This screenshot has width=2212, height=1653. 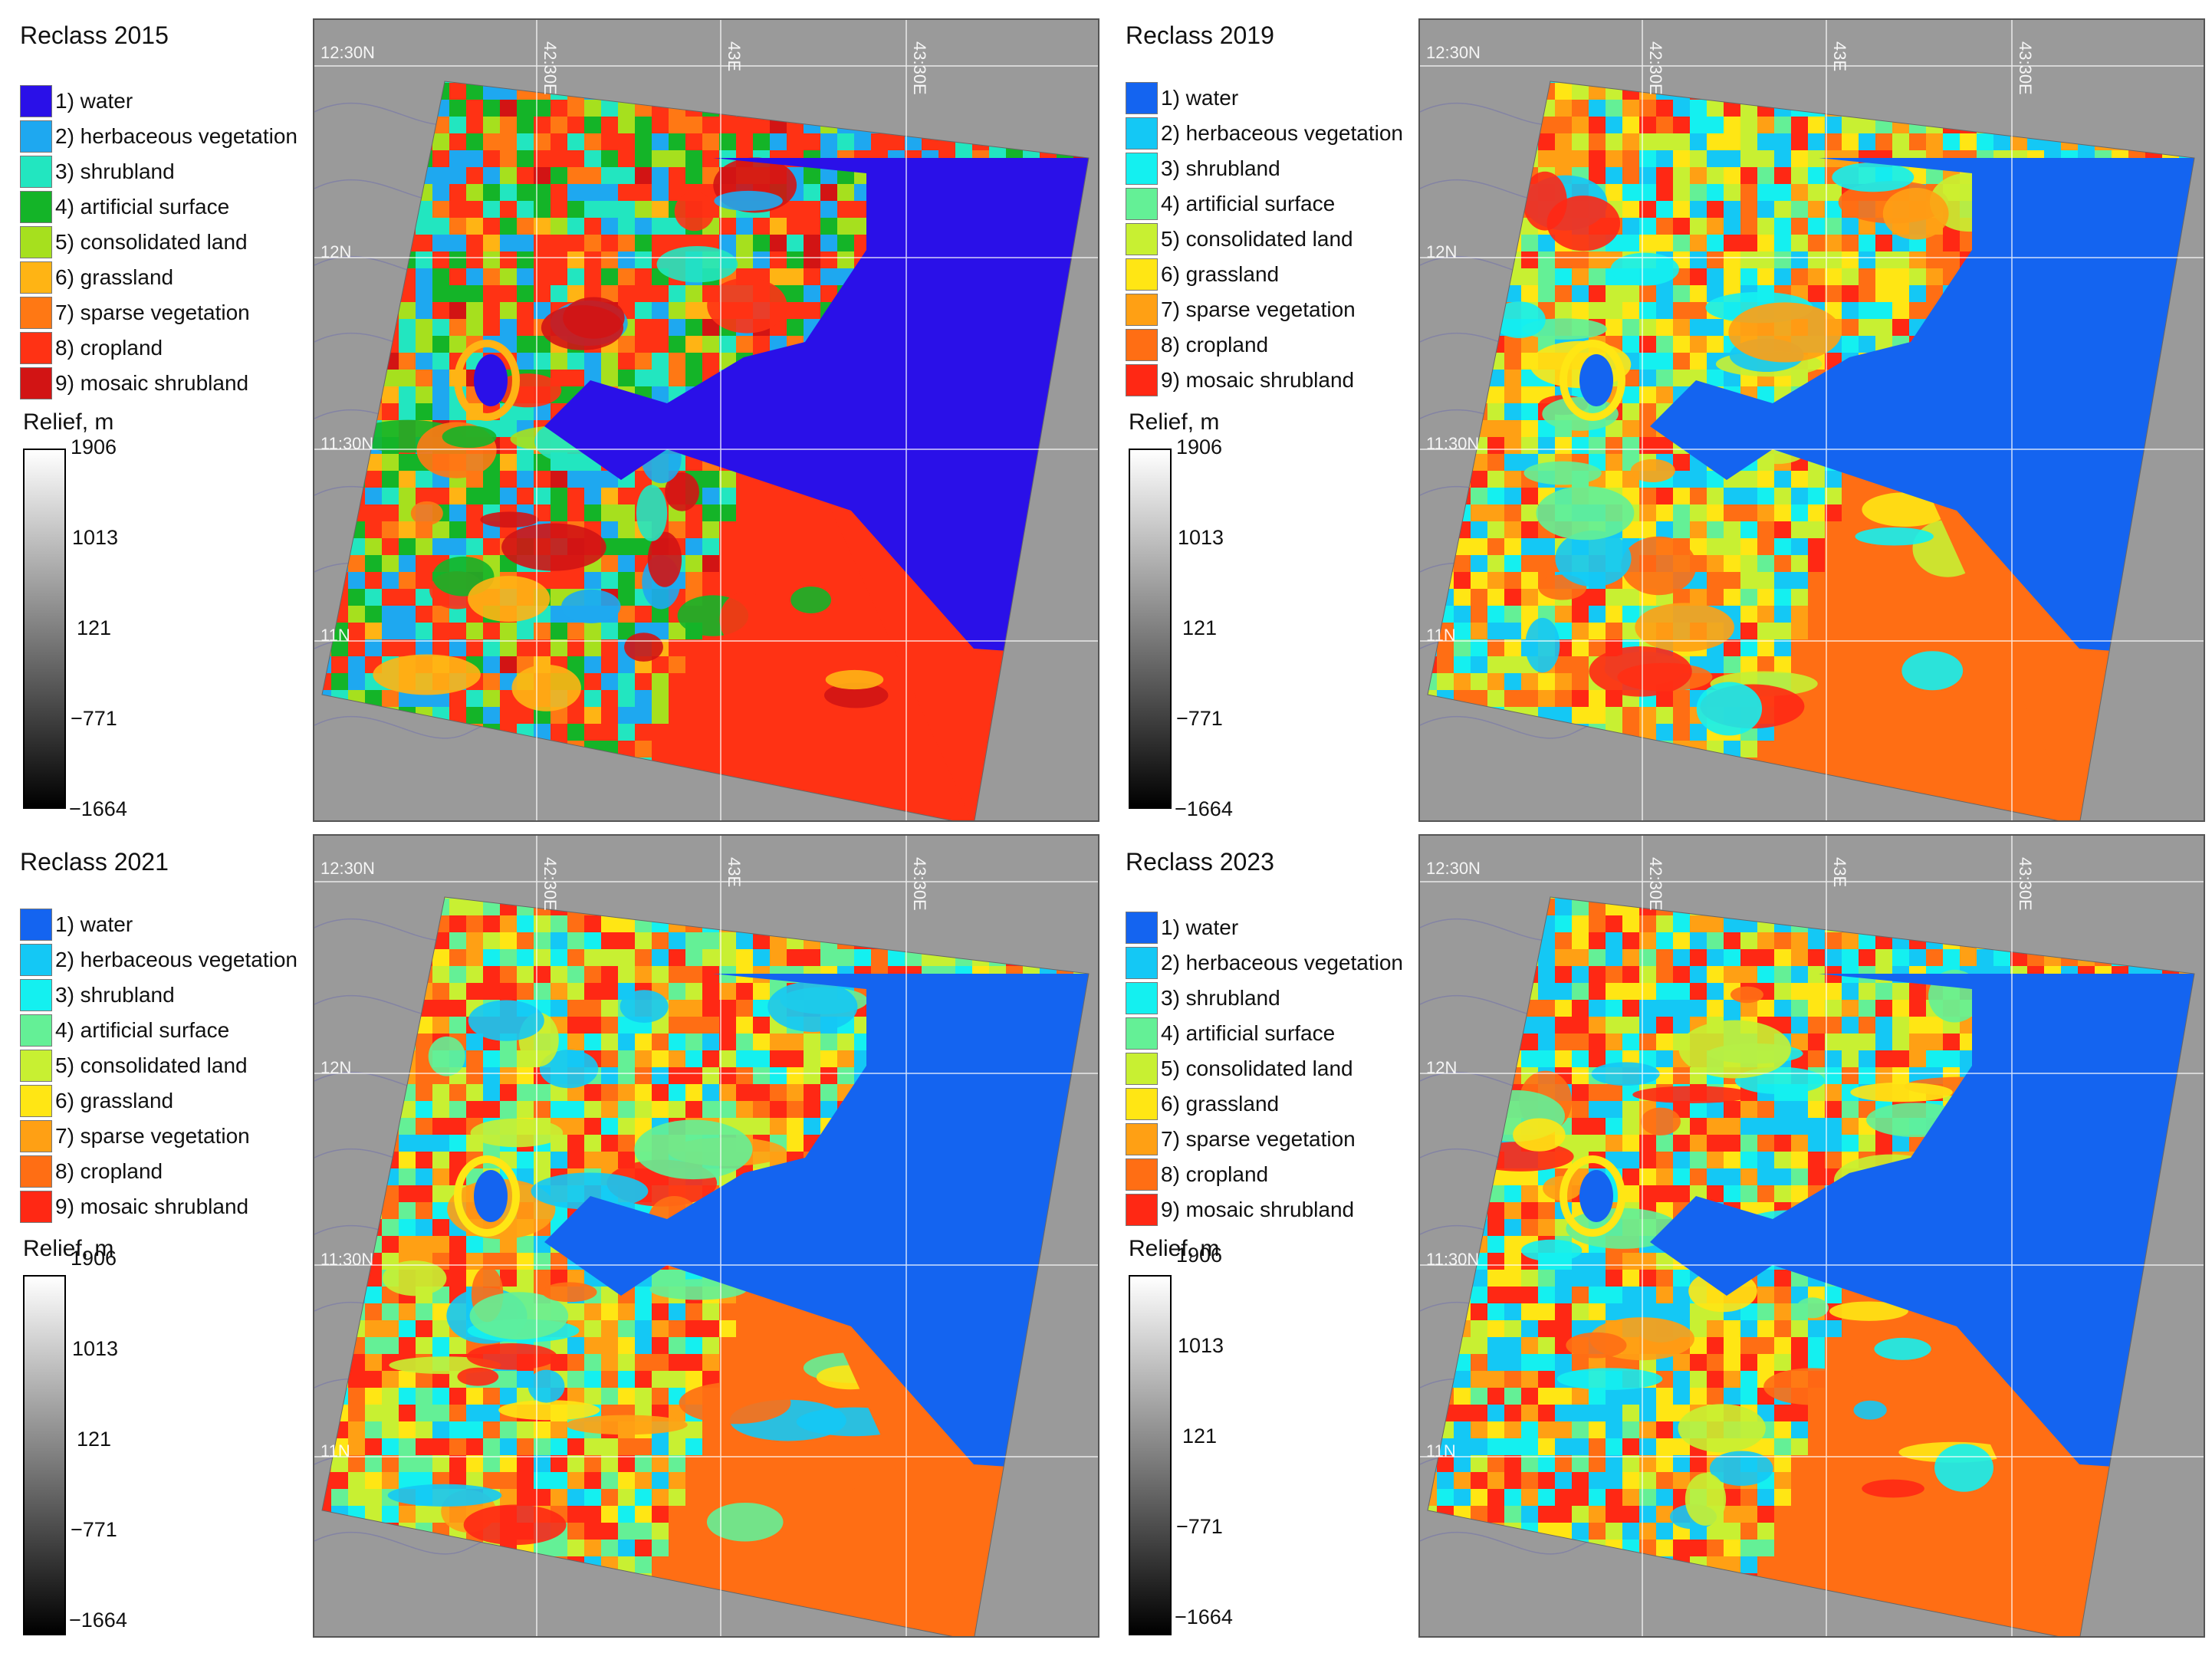 What do you see at coordinates (176, 959) in the screenshot?
I see `legend-label: 2) herbaceous vegetation` at bounding box center [176, 959].